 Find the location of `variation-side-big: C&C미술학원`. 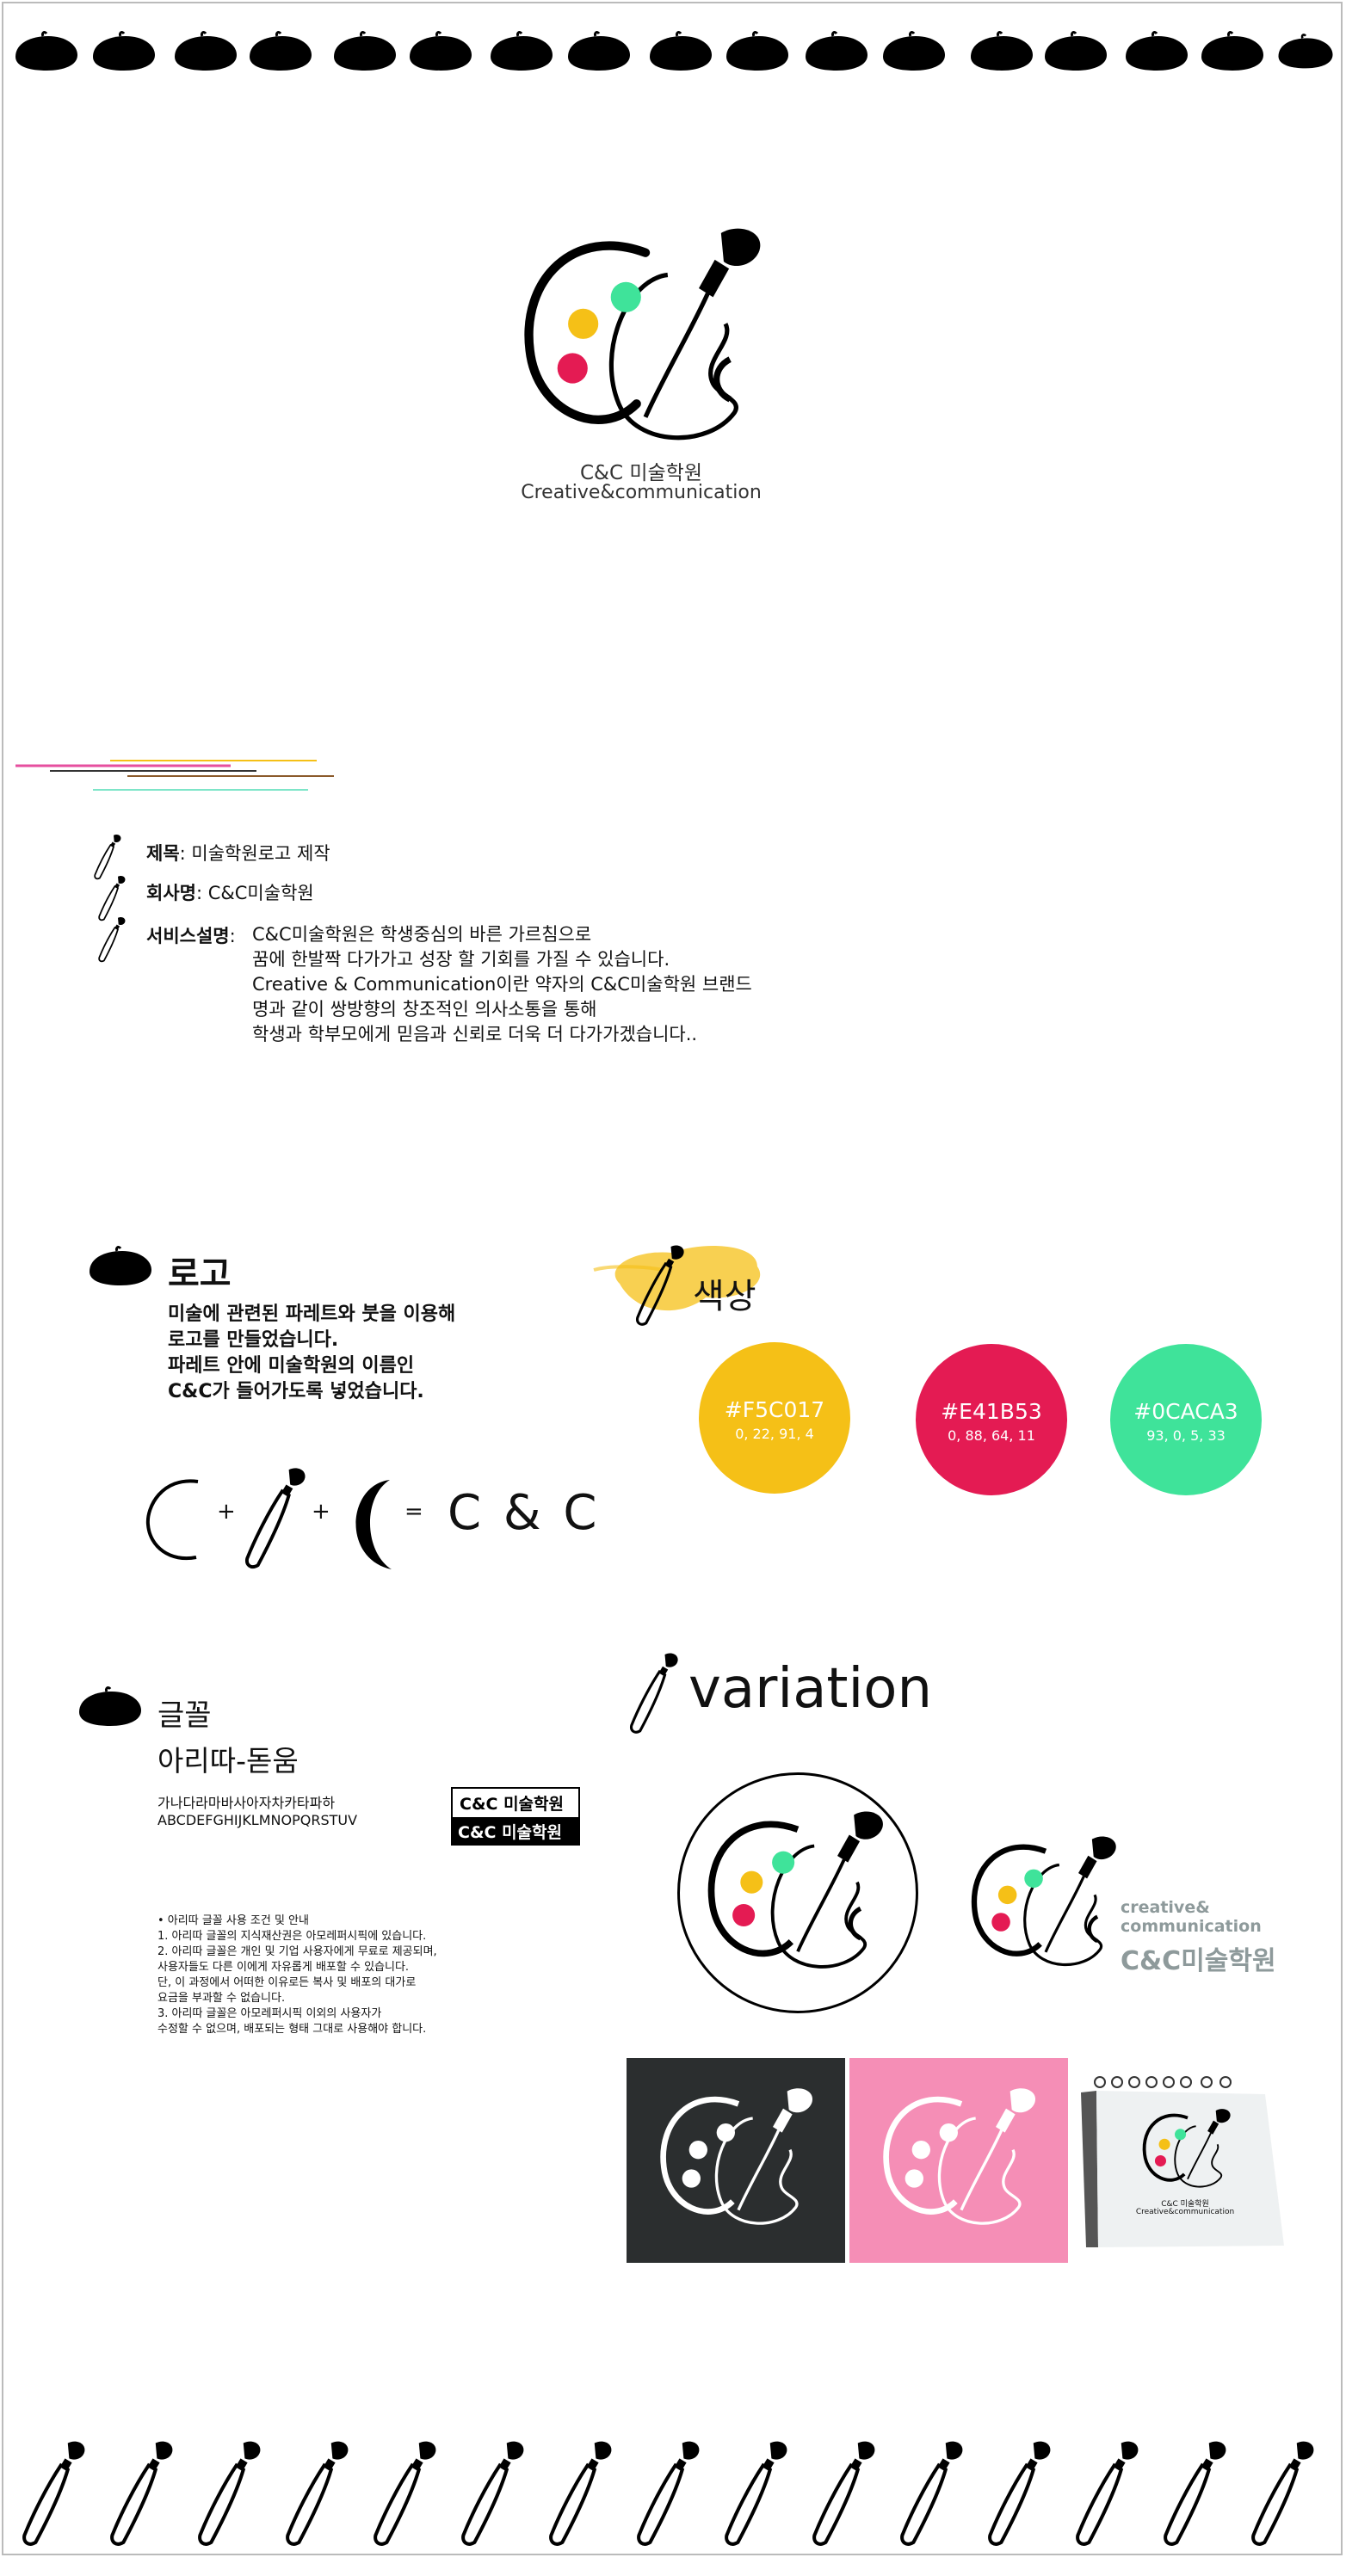

variation-side-big: C&C미술학원 is located at coordinates (1199, 1961).